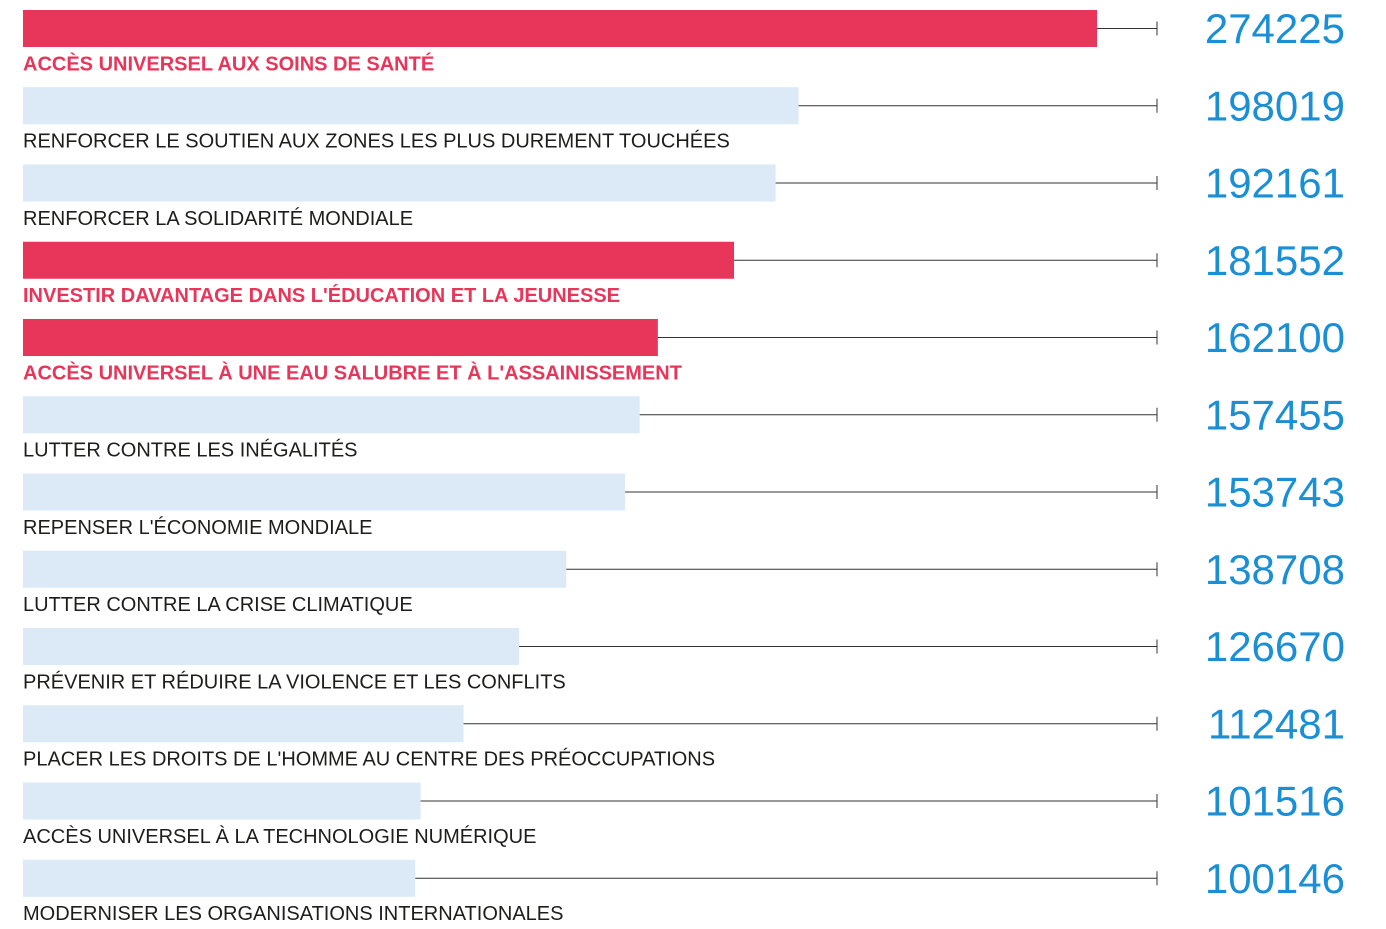  What do you see at coordinates (1275, 801) in the screenshot?
I see `value-label: 101516` at bounding box center [1275, 801].